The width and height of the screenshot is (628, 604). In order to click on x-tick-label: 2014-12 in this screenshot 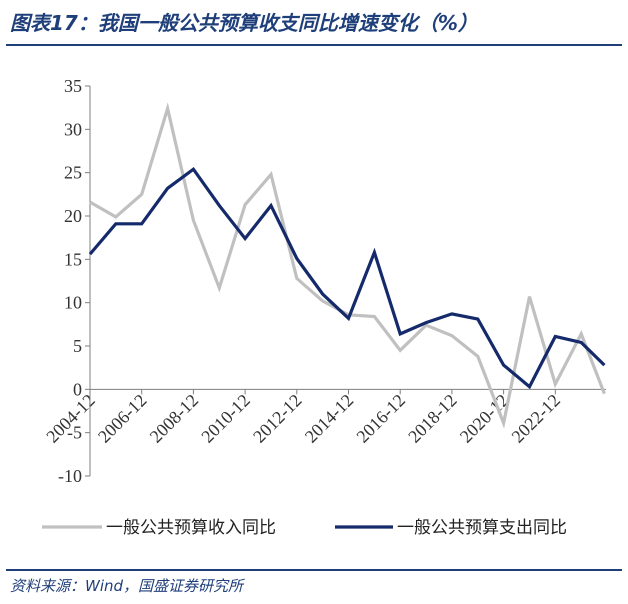, I will do `click(329, 418)`.